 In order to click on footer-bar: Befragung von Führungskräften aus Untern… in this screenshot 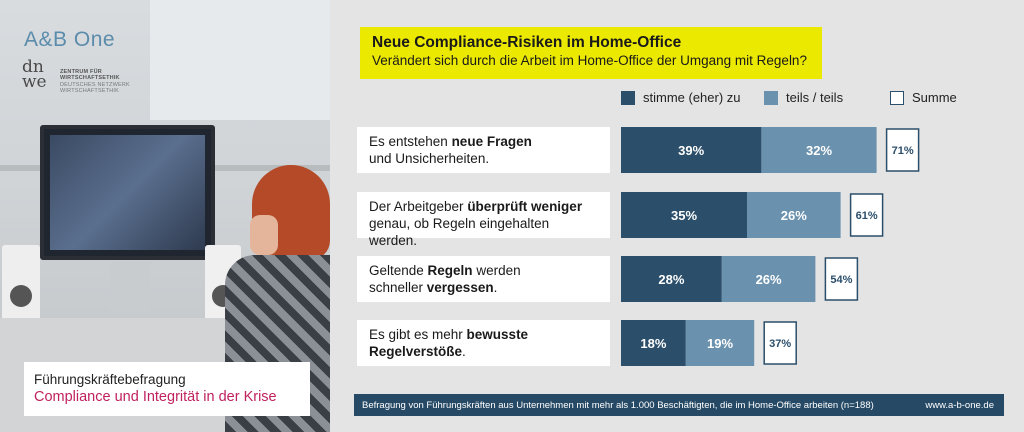, I will do `click(679, 405)`.